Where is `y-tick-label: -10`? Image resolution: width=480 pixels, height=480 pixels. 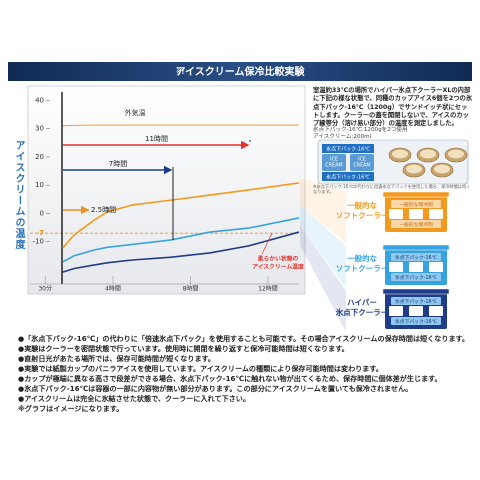
y-tick-label: -10 is located at coordinates (38, 242).